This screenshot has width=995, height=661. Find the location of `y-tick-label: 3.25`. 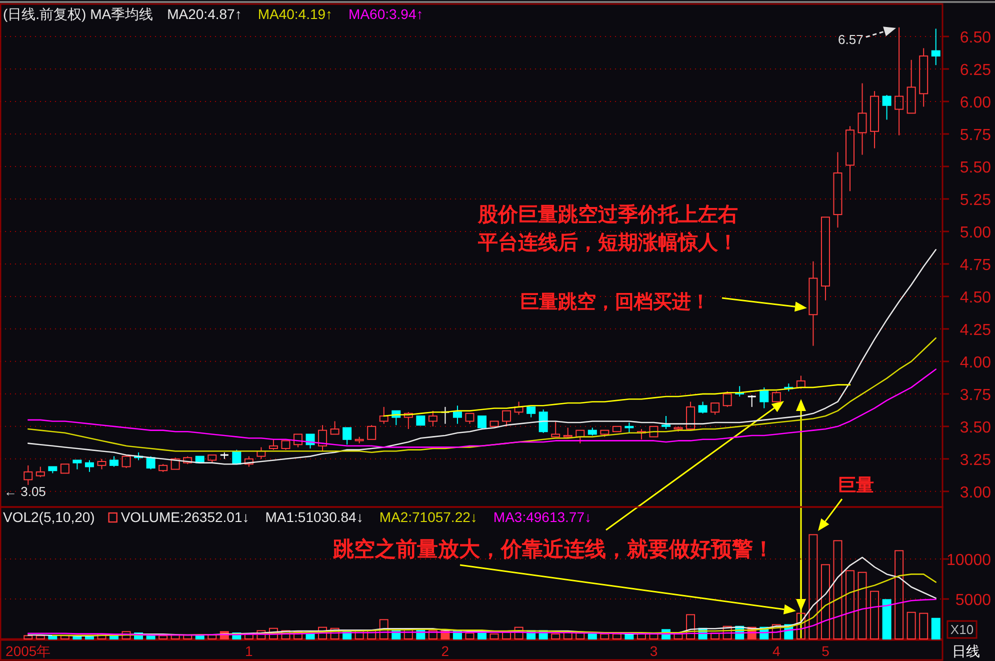

y-tick-label: 3.25 is located at coordinates (976, 460).